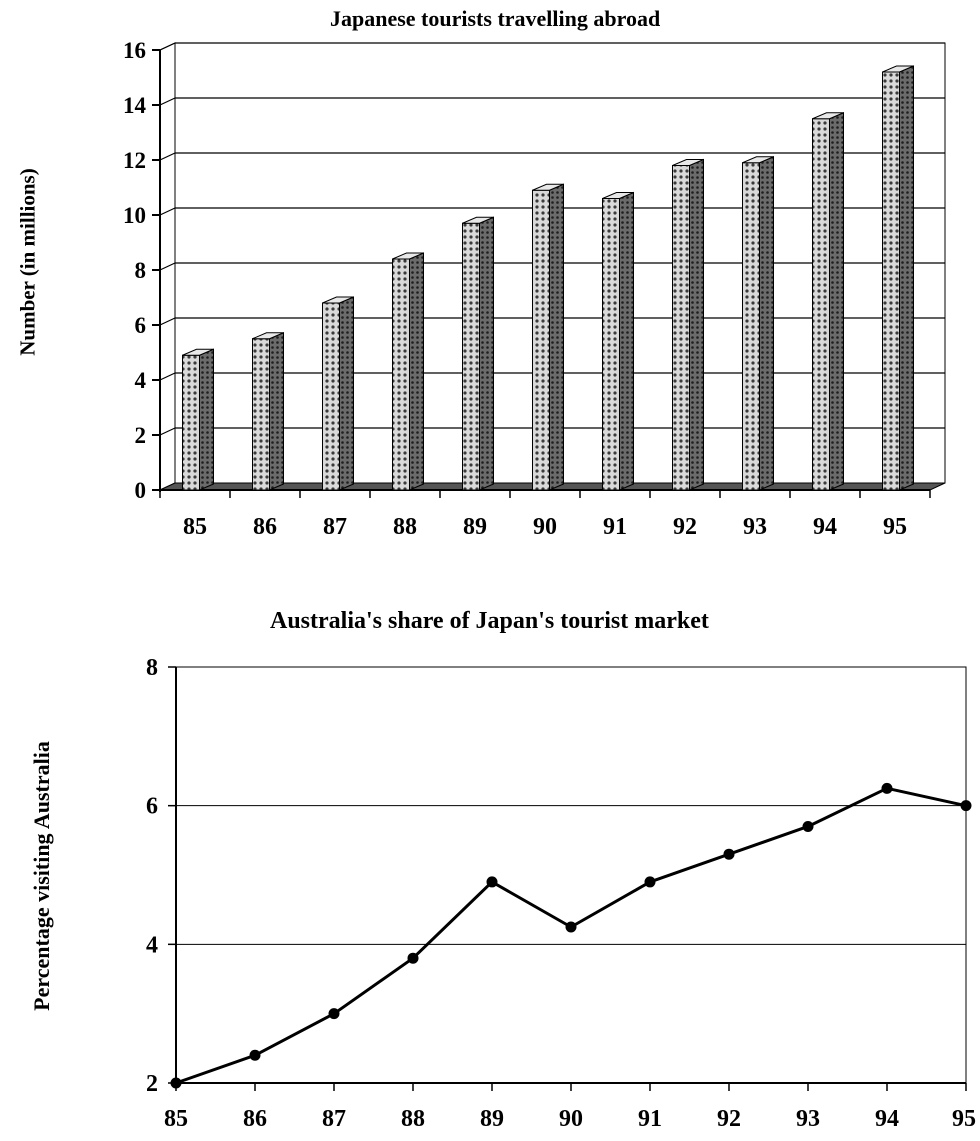 This screenshot has height=1141, width=980. Describe the element at coordinates (405, 527) in the screenshot. I see `bar-x-tick-label: 88` at that location.